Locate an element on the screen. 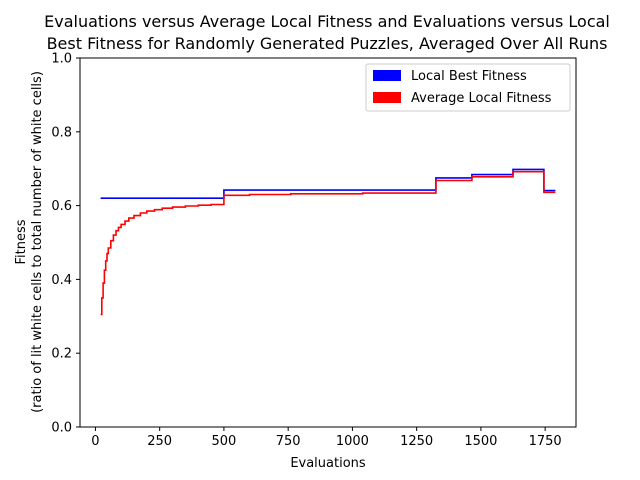  x-tick-label: 500 is located at coordinates (224, 441).